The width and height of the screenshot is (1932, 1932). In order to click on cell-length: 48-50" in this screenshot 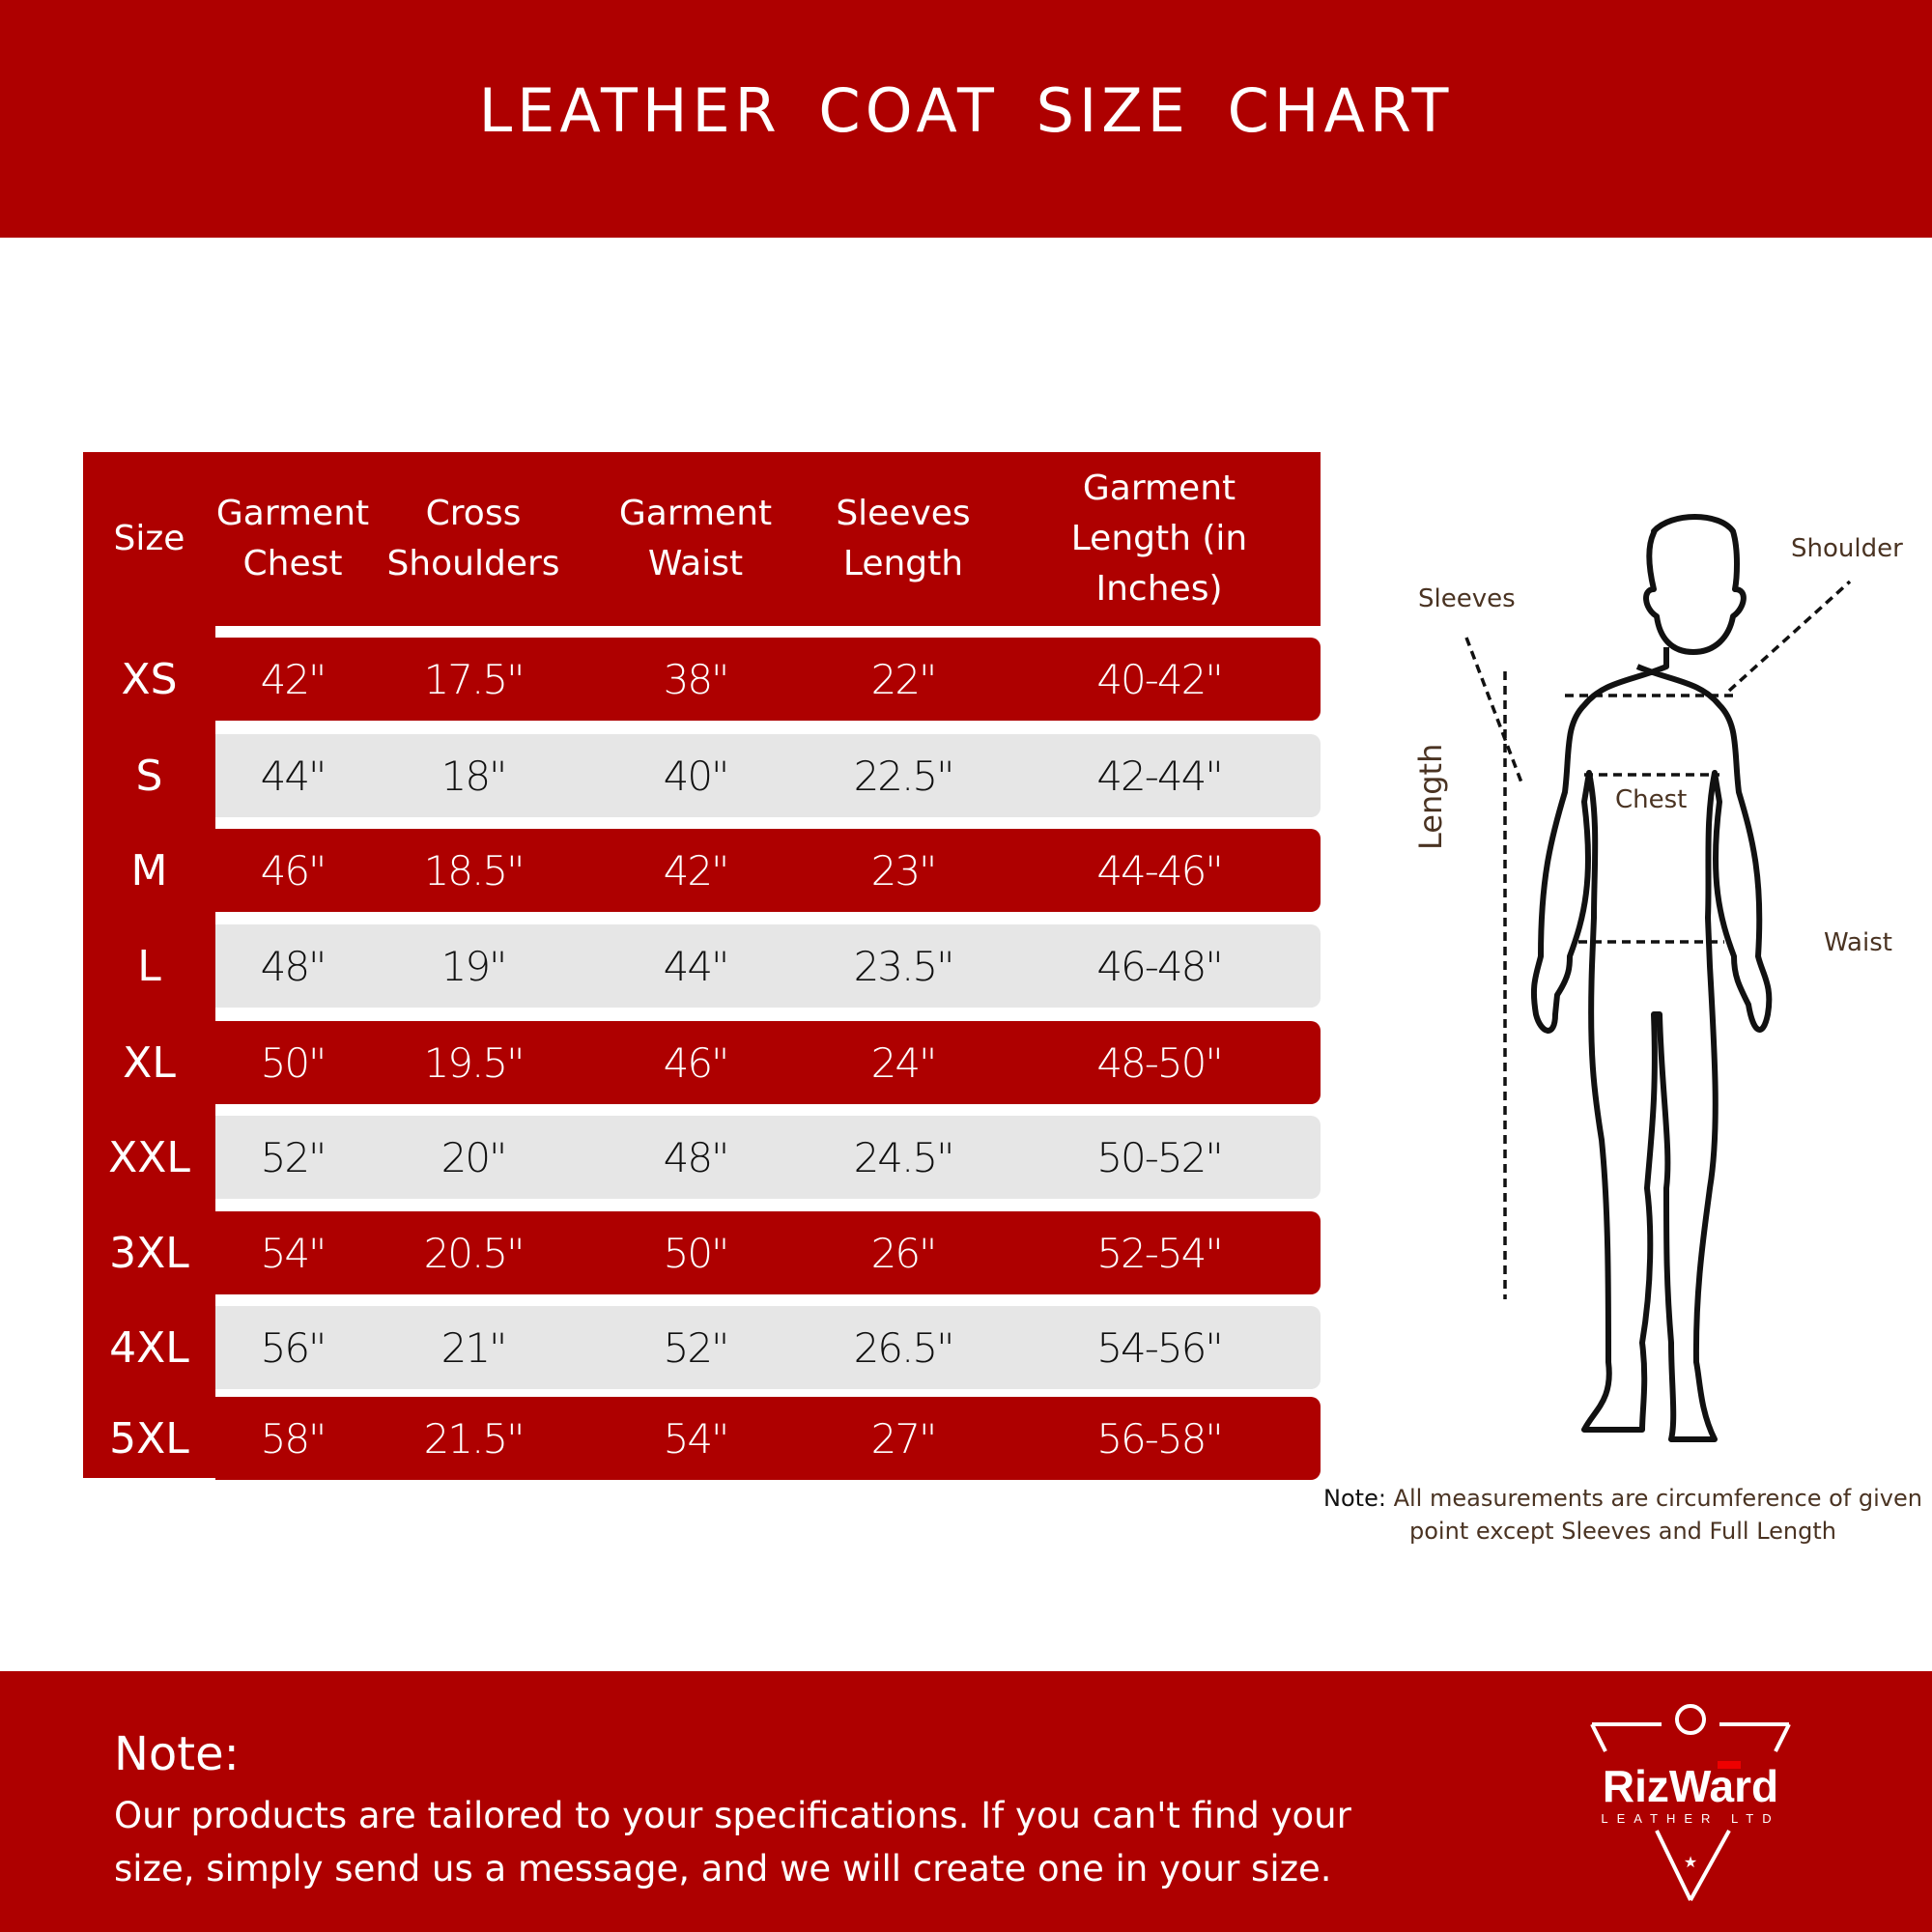, I will do `click(1159, 1062)`.